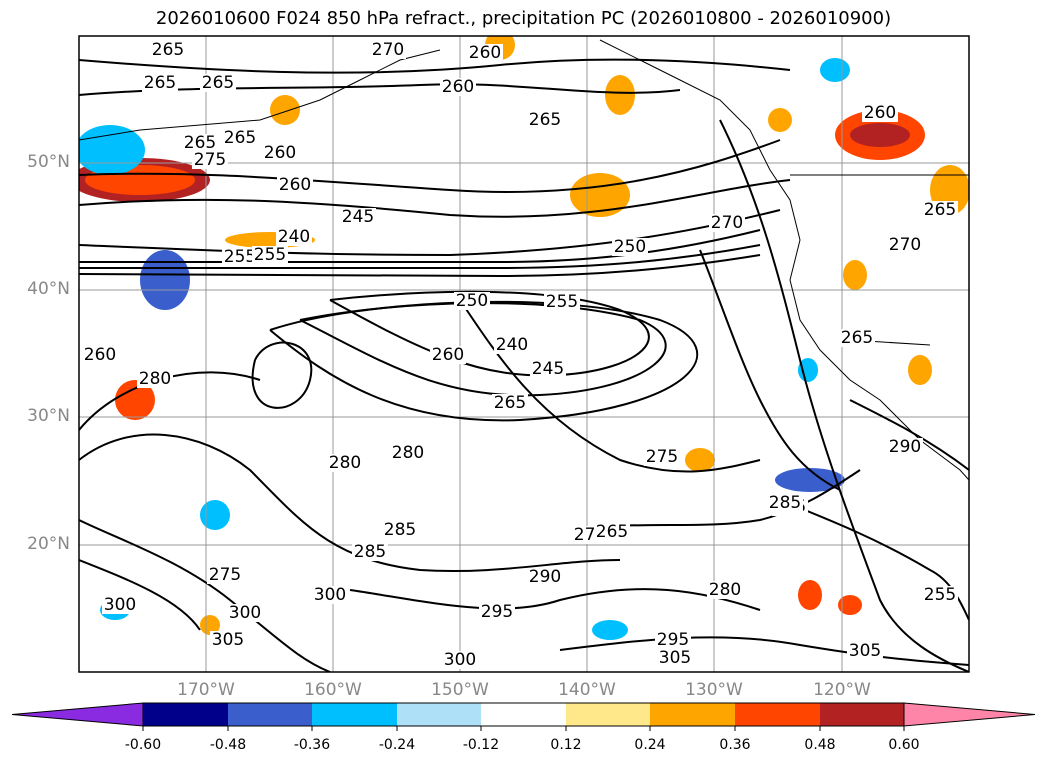 The image size is (1047, 765). I want to click on lon-tick-label: 120°W, so click(842, 690).